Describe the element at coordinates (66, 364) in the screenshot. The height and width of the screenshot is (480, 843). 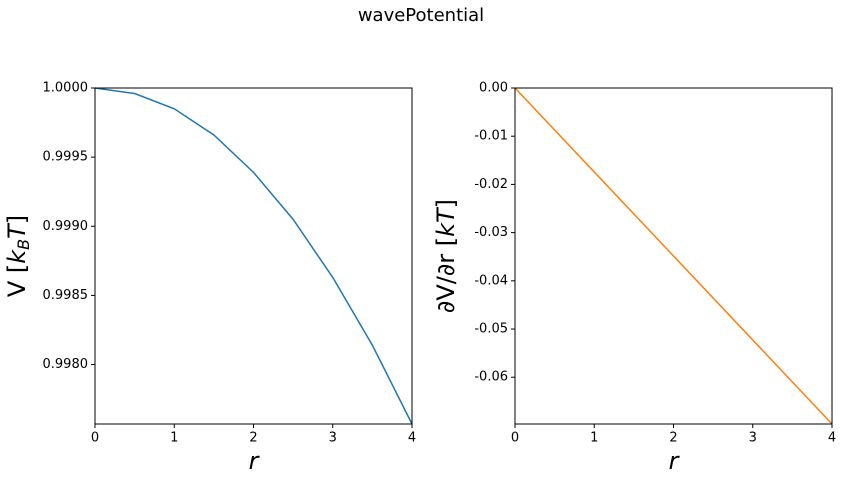
I see `y-tick-label: 0.9980` at that location.